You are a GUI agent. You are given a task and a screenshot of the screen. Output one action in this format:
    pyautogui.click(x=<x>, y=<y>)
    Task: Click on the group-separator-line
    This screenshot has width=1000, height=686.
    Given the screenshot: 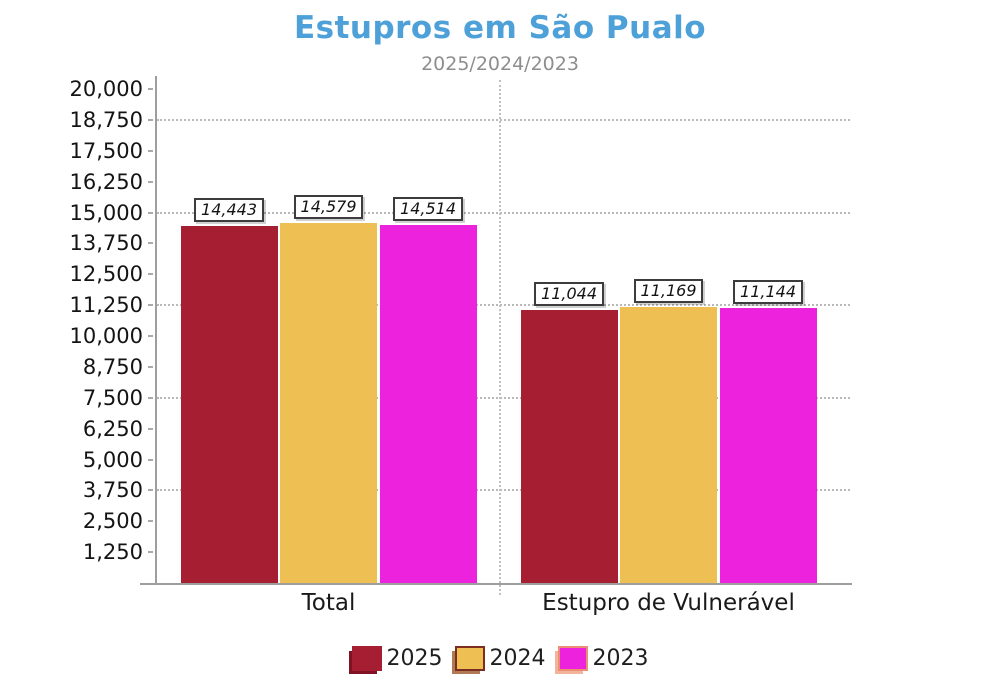 What is the action you would take?
    pyautogui.click(x=499, y=337)
    